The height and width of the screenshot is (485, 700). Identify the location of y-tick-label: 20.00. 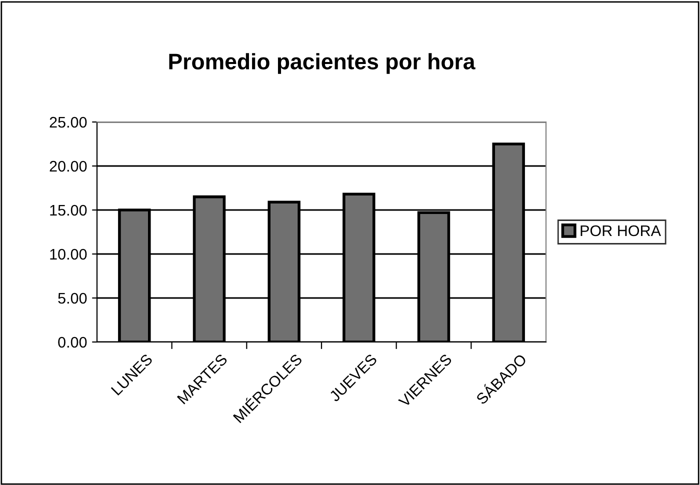
(68, 166).